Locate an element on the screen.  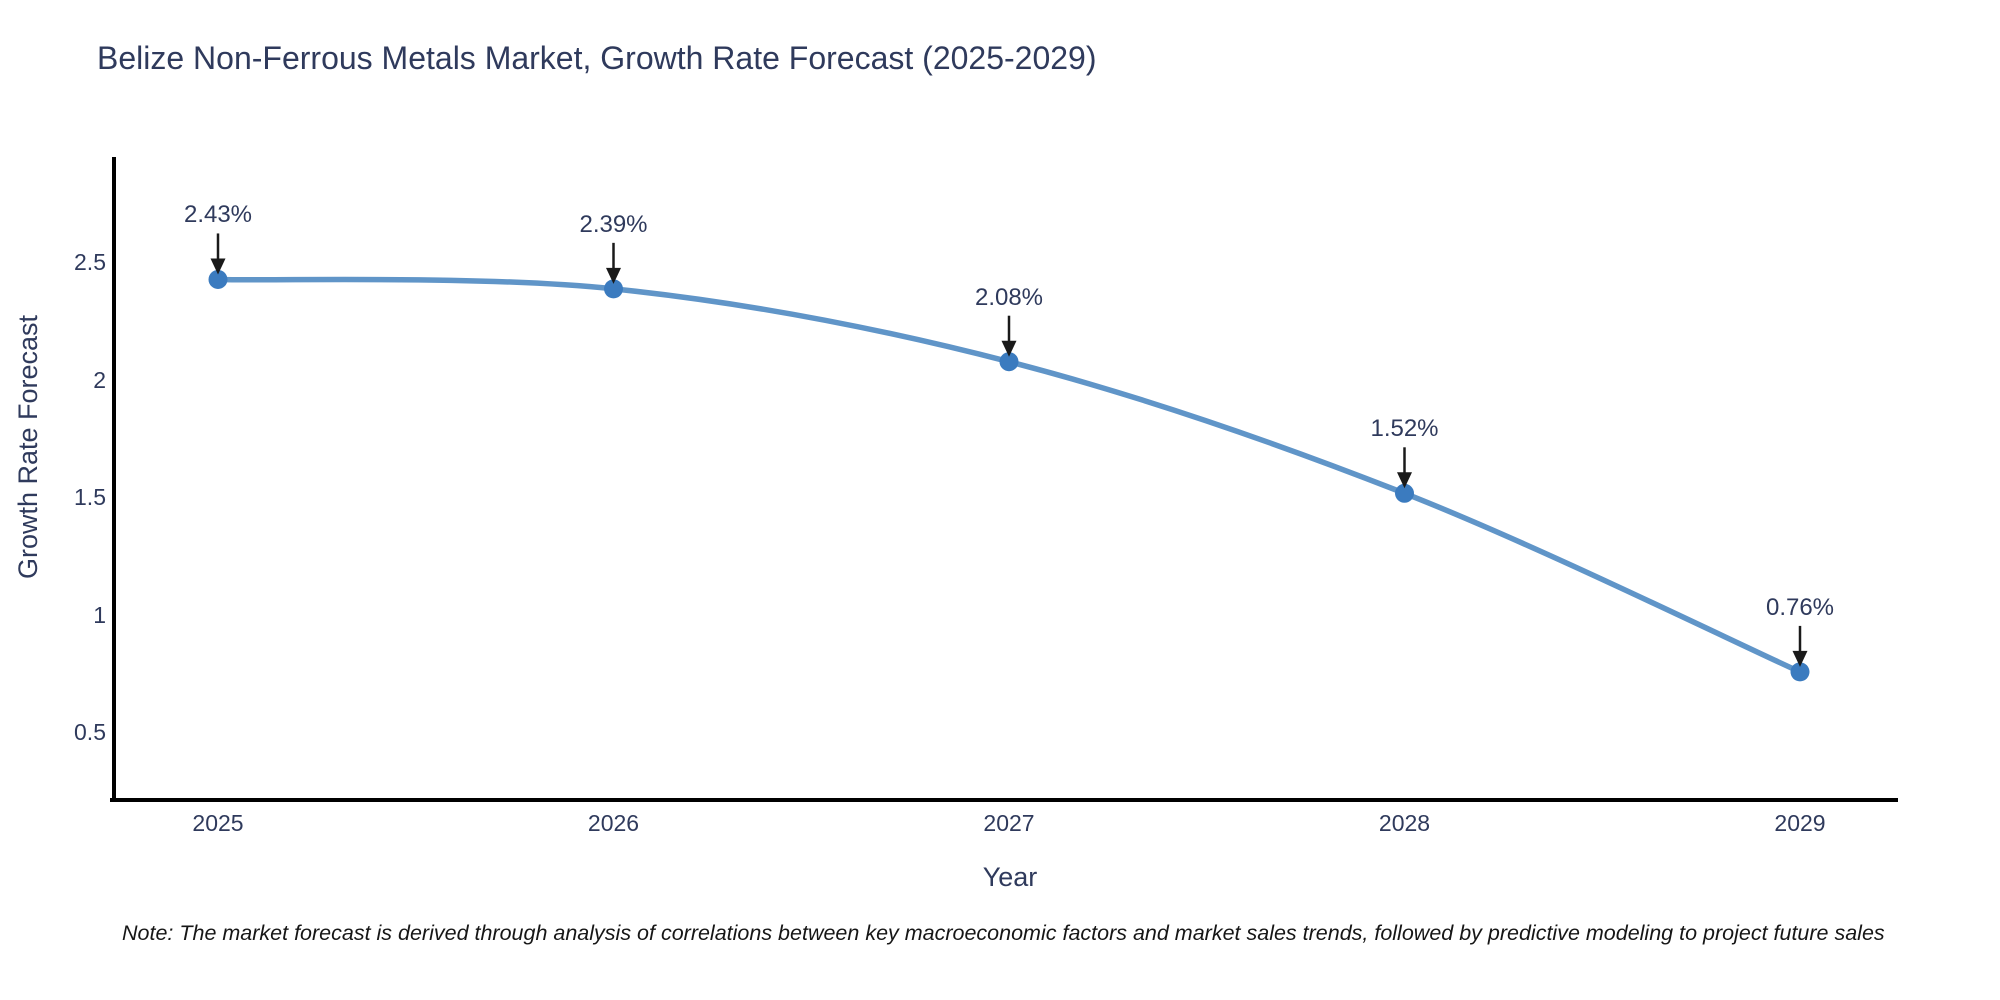
y-tick-label: 1.5 is located at coordinates (90, 497).